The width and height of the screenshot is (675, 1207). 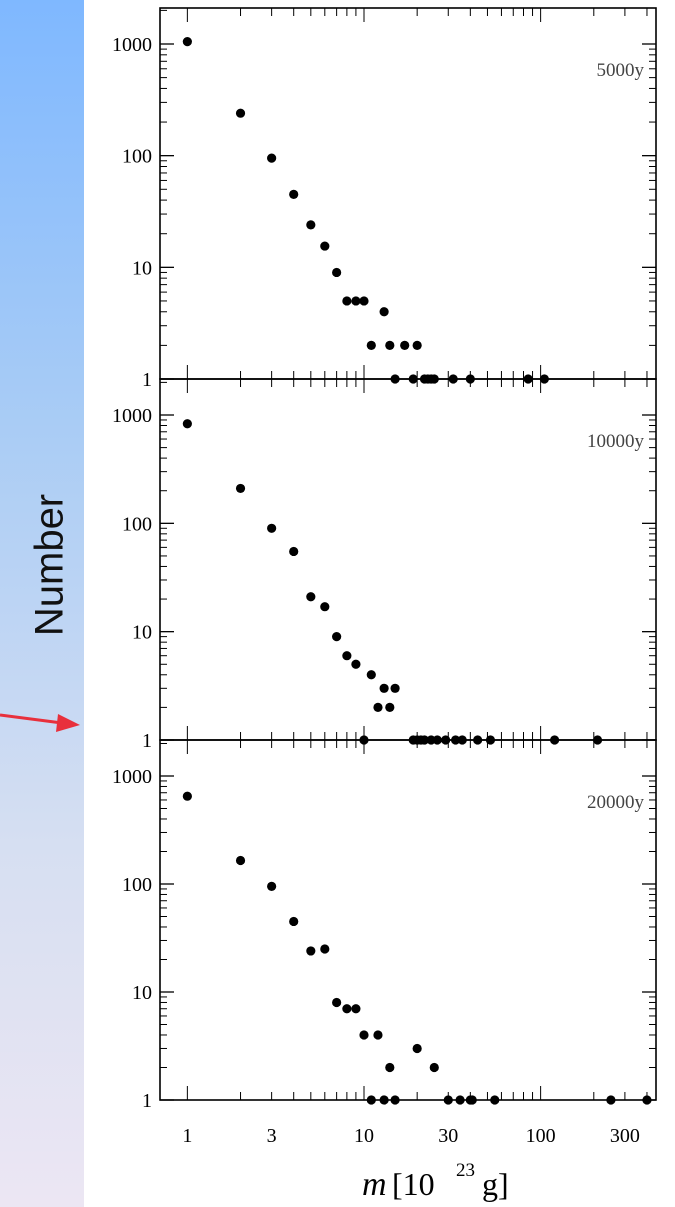 I want to click on x-axis-label-exp: 23, so click(x=465, y=1170).